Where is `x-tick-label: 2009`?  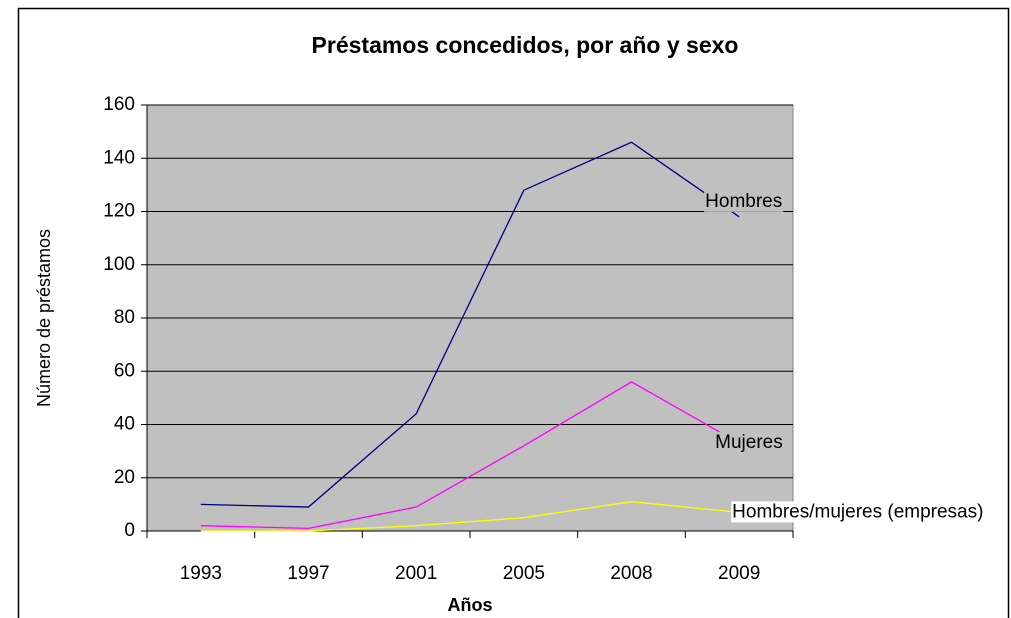 x-tick-label: 2009 is located at coordinates (739, 573).